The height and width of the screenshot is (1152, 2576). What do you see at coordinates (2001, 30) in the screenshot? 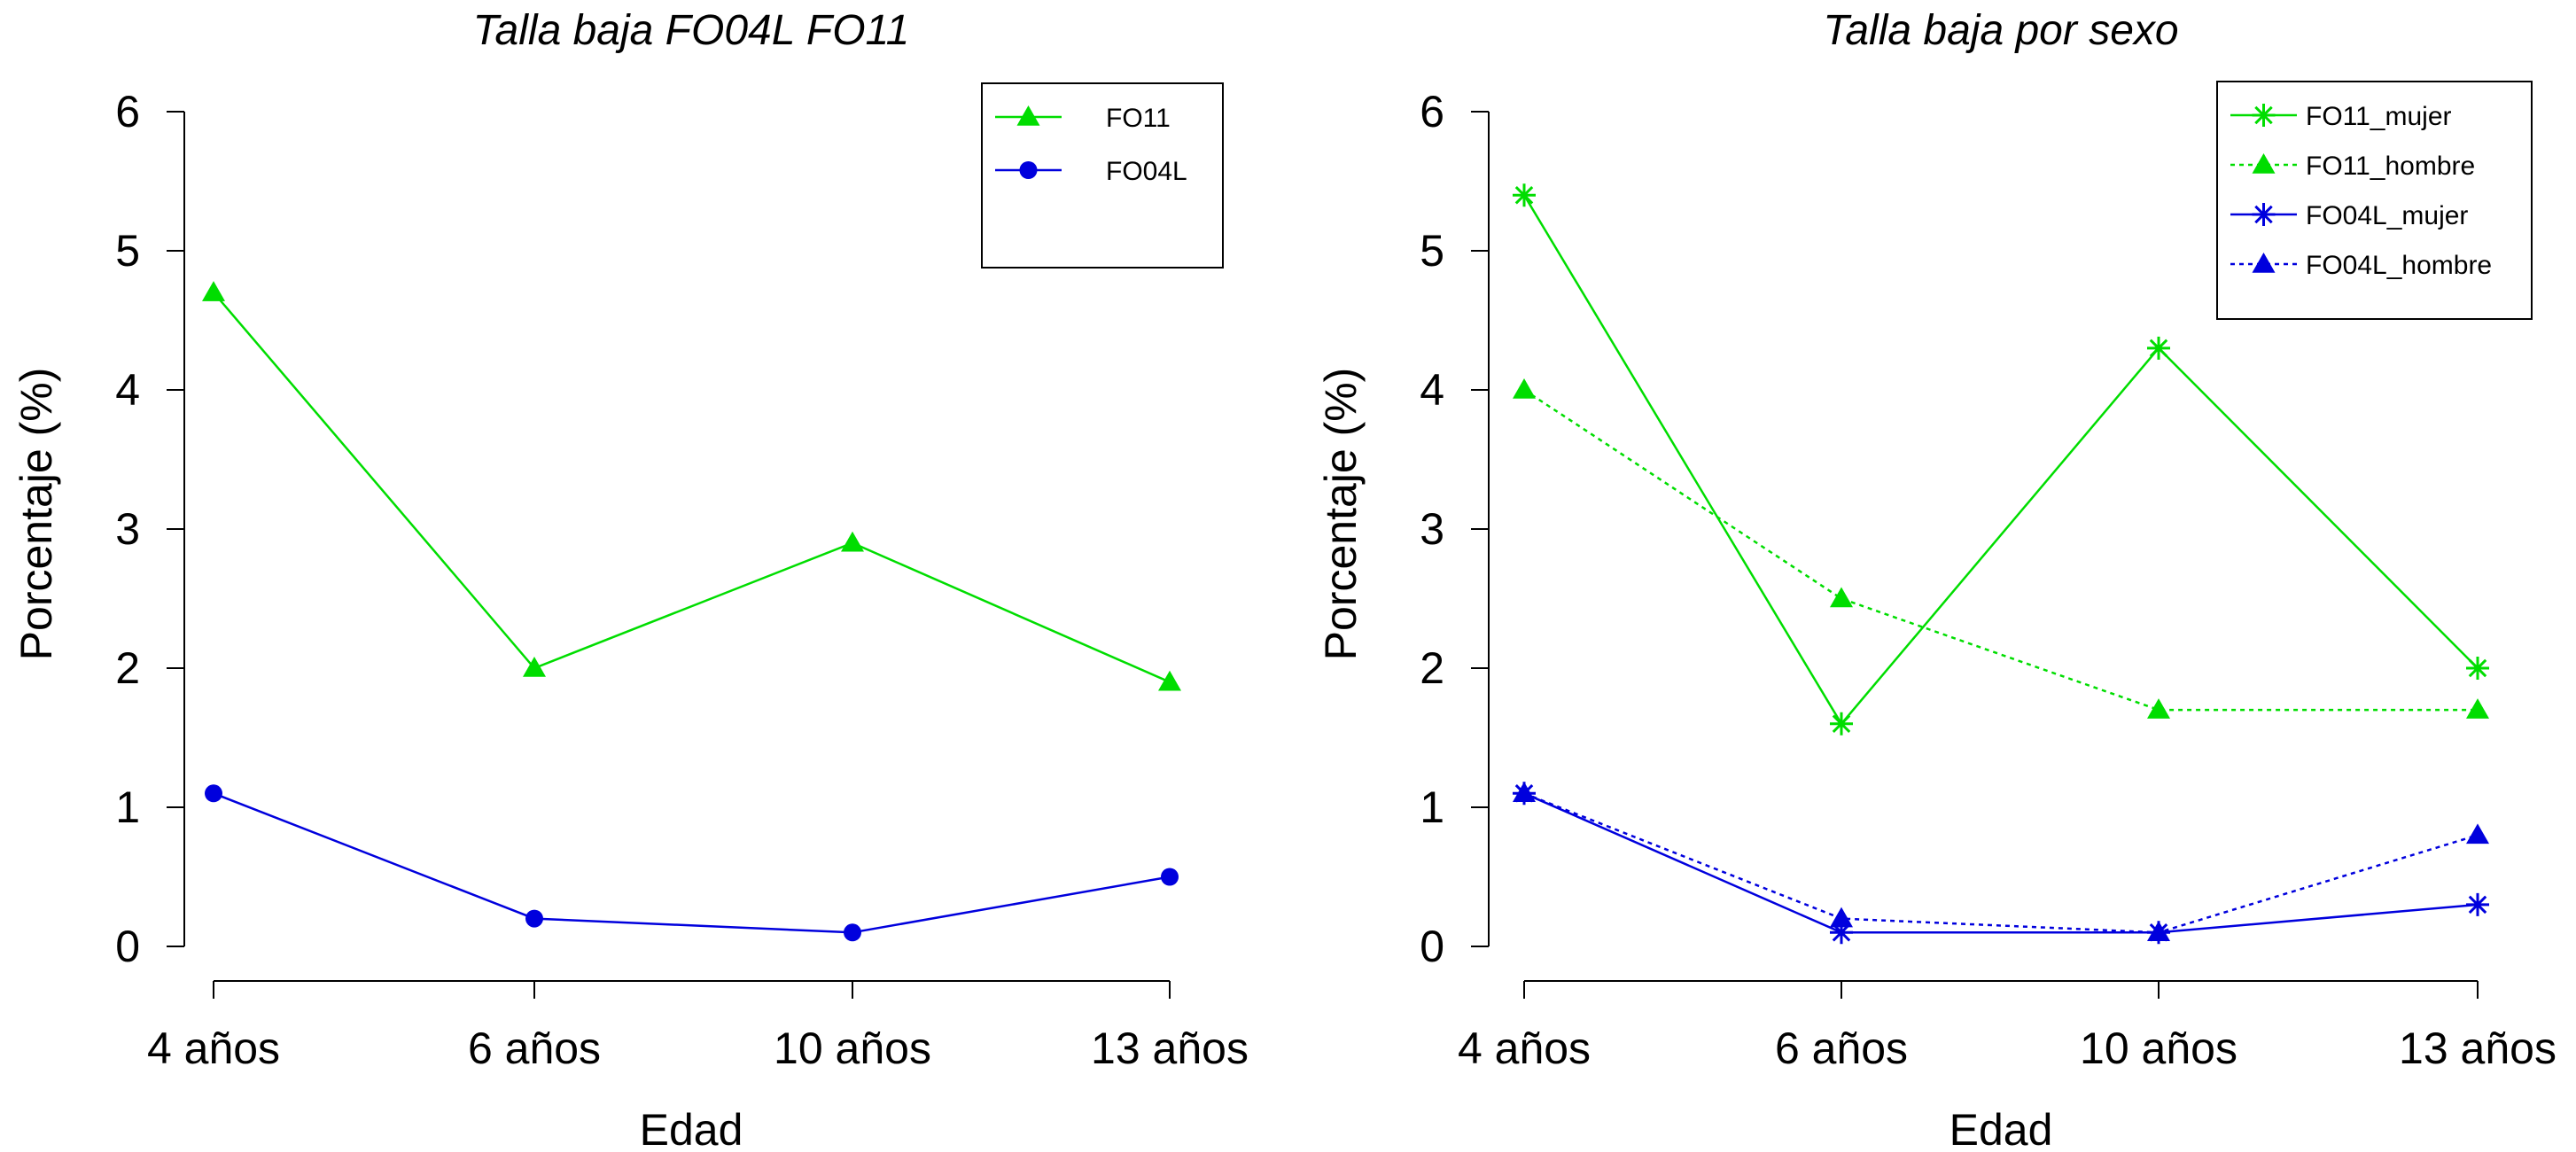
I see `chart-title: Talla baja por sexo` at bounding box center [2001, 30].